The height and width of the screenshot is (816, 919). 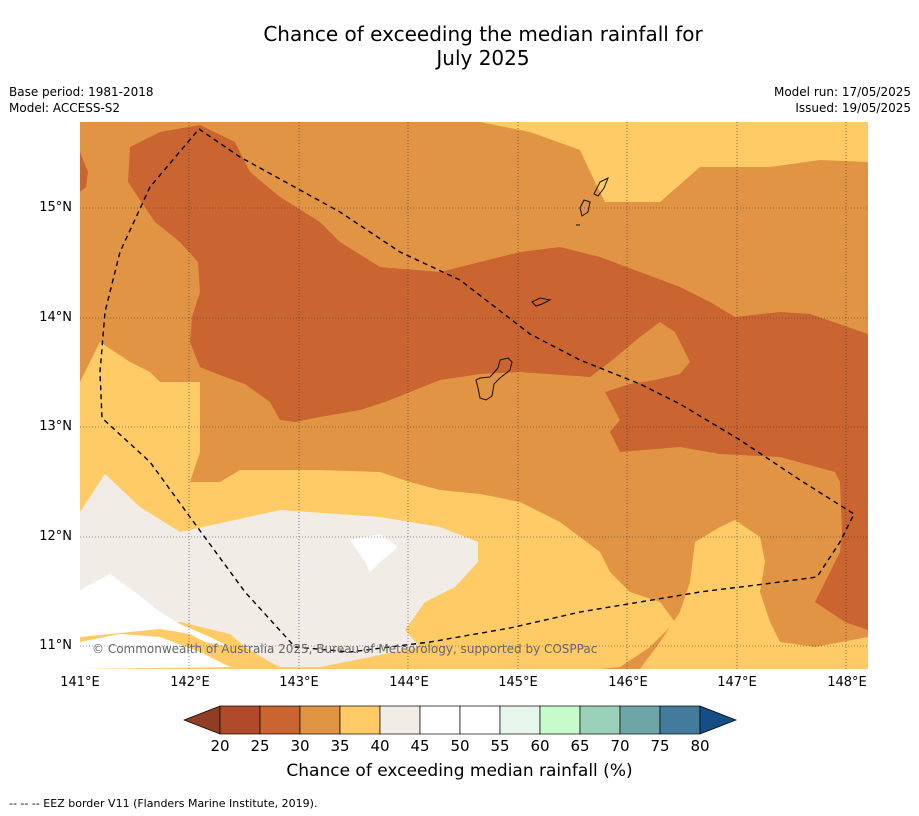 What do you see at coordinates (202, 720) in the screenshot?
I see `colorbar-extend-low` at bounding box center [202, 720].